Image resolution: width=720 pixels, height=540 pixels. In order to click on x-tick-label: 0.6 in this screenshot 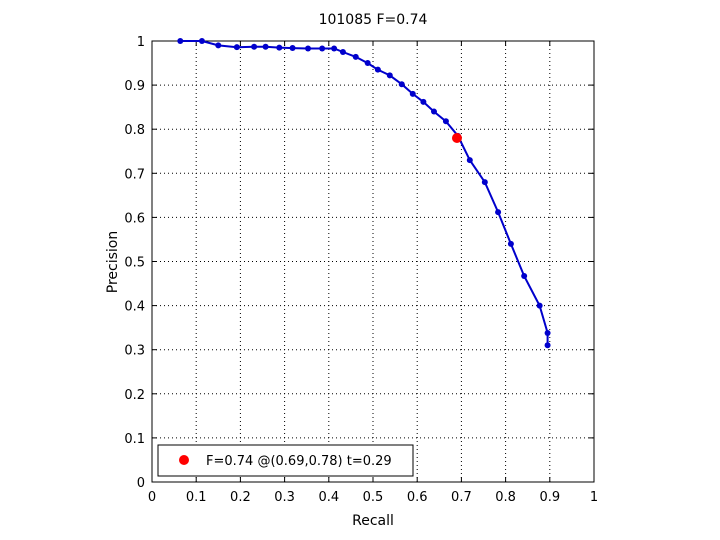, I will do `click(417, 497)`.